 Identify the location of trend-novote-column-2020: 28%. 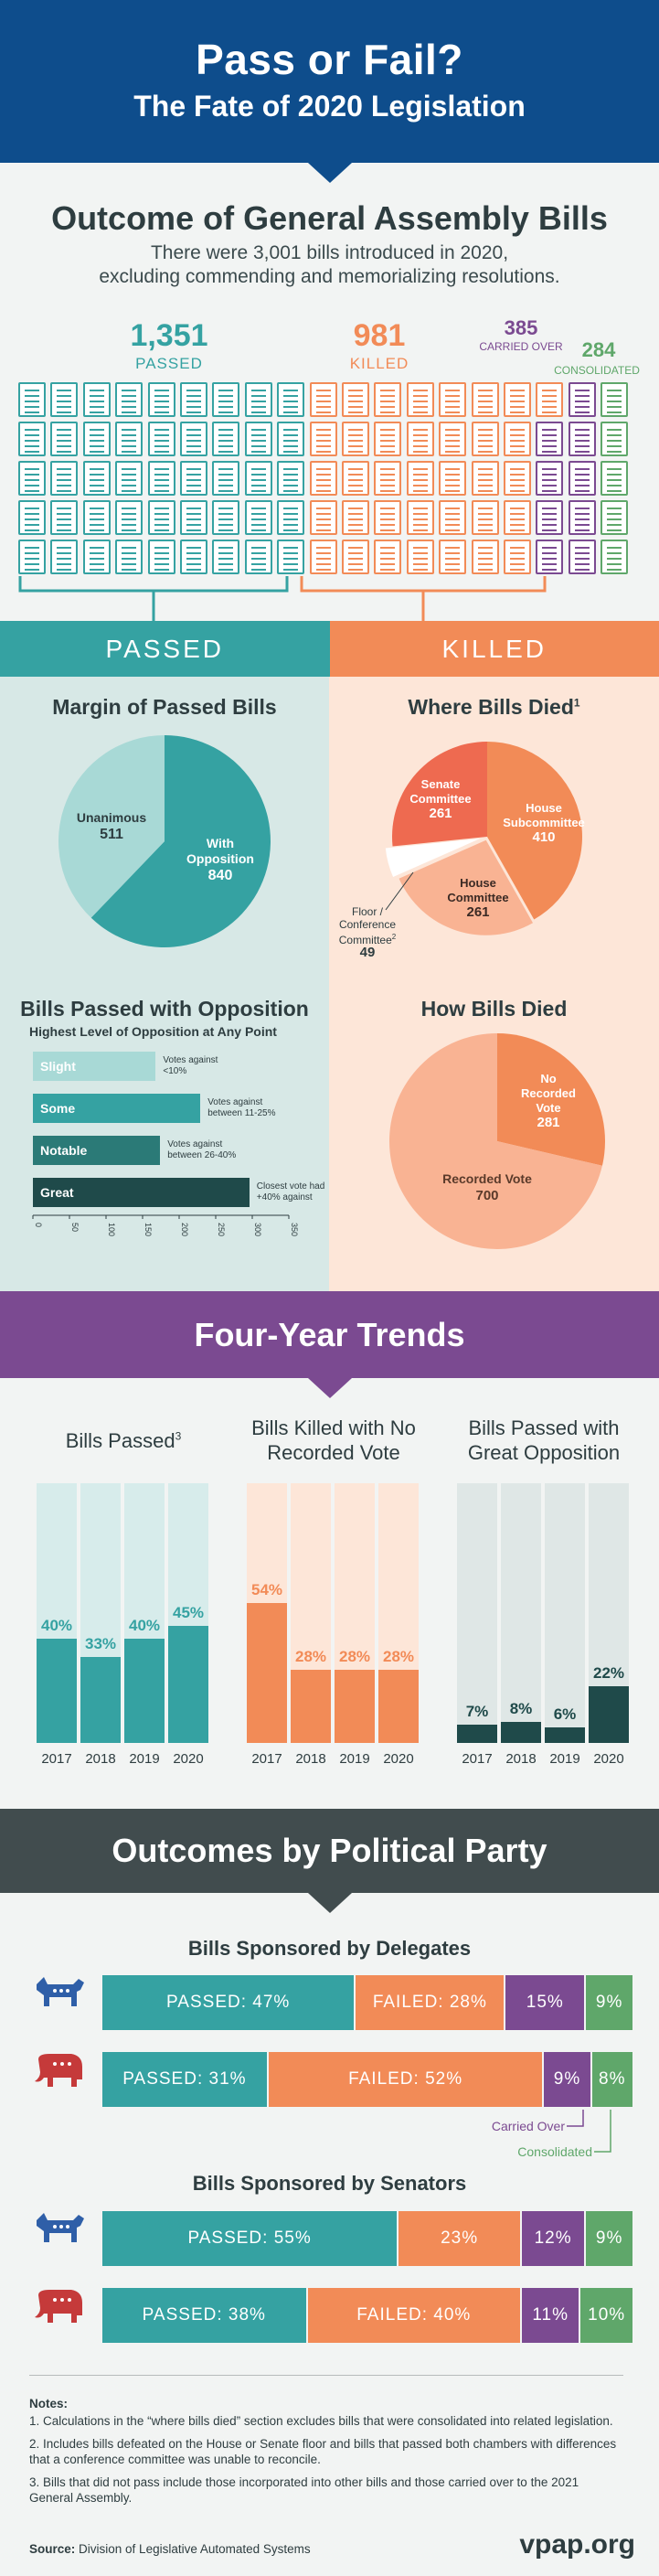
(398, 1613).